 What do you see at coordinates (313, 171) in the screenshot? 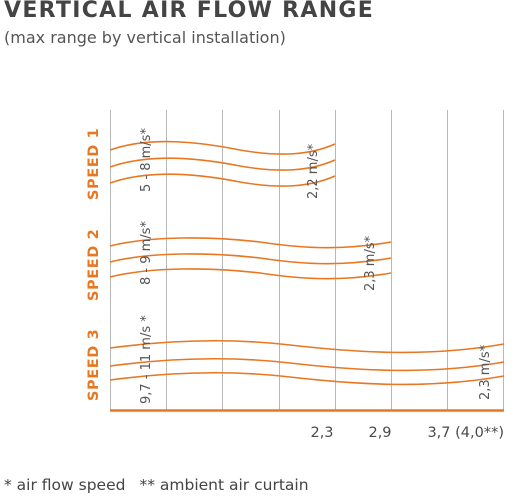
I see `speed-1-end-value: 2,2 m/s*` at bounding box center [313, 171].